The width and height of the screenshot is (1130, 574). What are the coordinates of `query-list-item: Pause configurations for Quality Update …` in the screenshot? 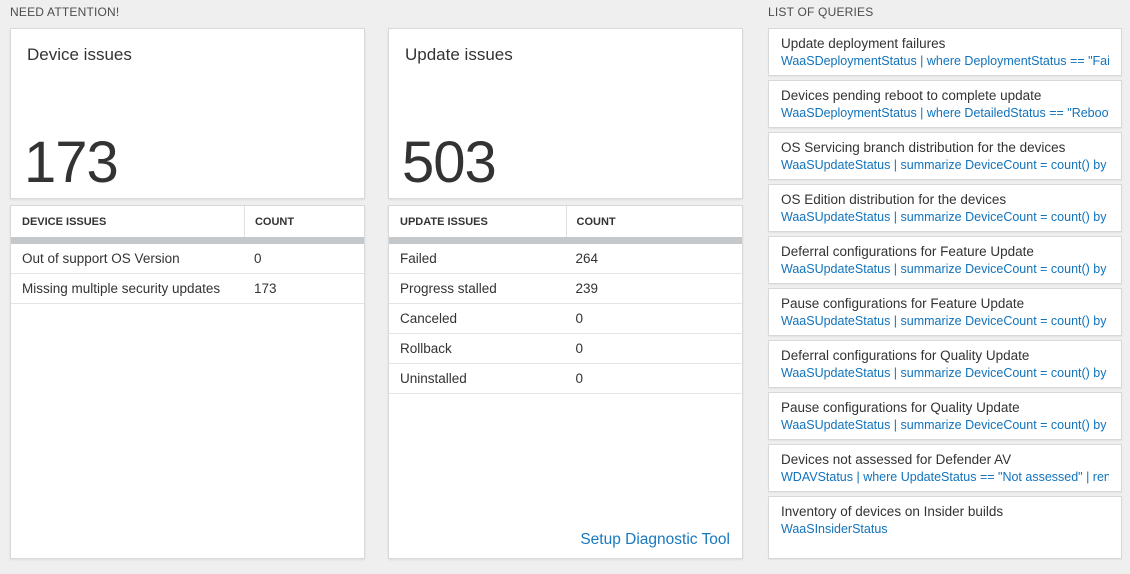 It's located at (945, 416).